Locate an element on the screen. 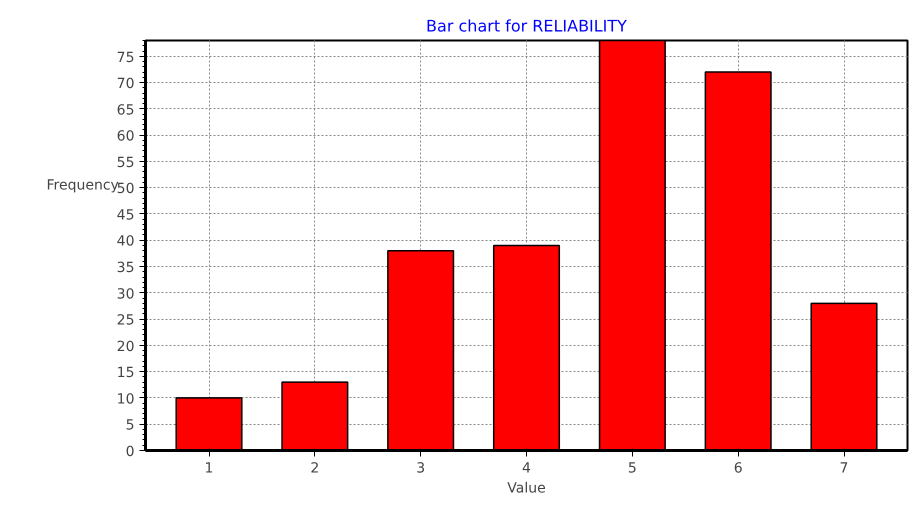  y-tick-label: 55 is located at coordinates (125, 162).